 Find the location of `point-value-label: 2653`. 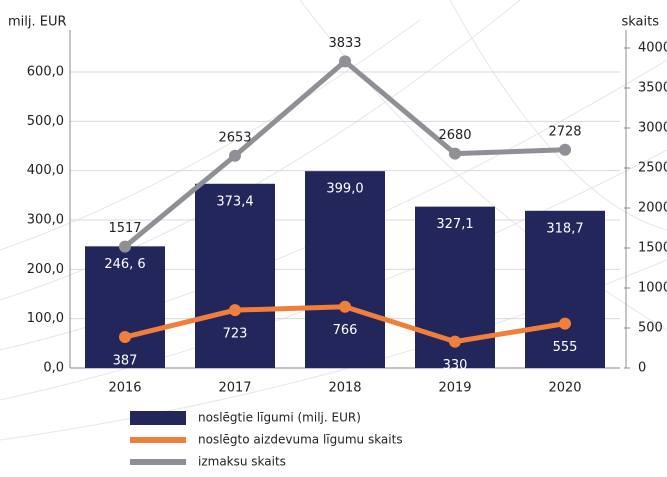

point-value-label: 2653 is located at coordinates (234, 137).